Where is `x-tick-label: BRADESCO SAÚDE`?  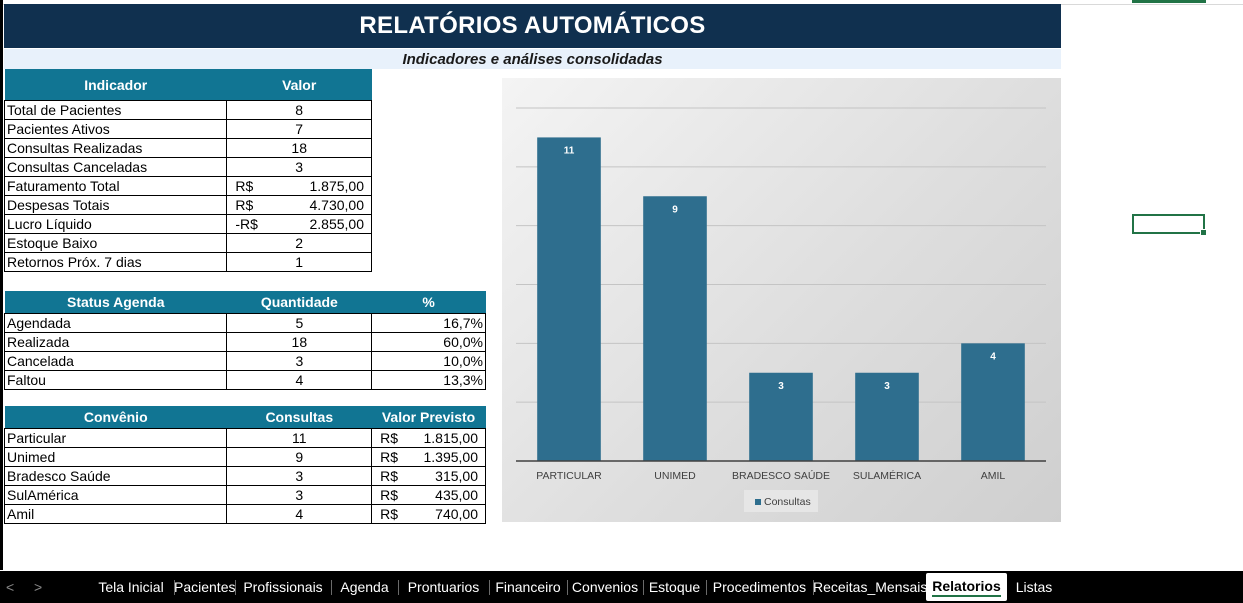 x-tick-label: BRADESCO SAÚDE is located at coordinates (781, 475).